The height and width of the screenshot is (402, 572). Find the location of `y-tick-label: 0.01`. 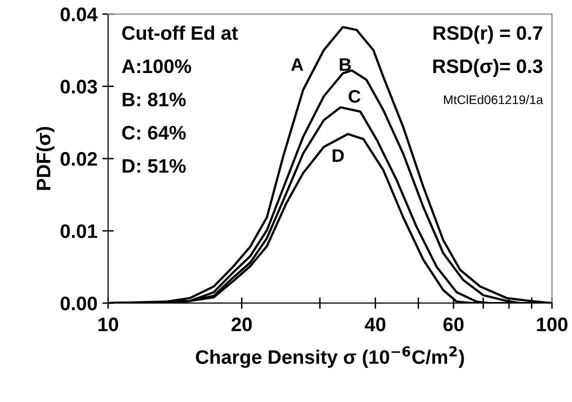

y-tick-label: 0.01 is located at coordinates (79, 231).